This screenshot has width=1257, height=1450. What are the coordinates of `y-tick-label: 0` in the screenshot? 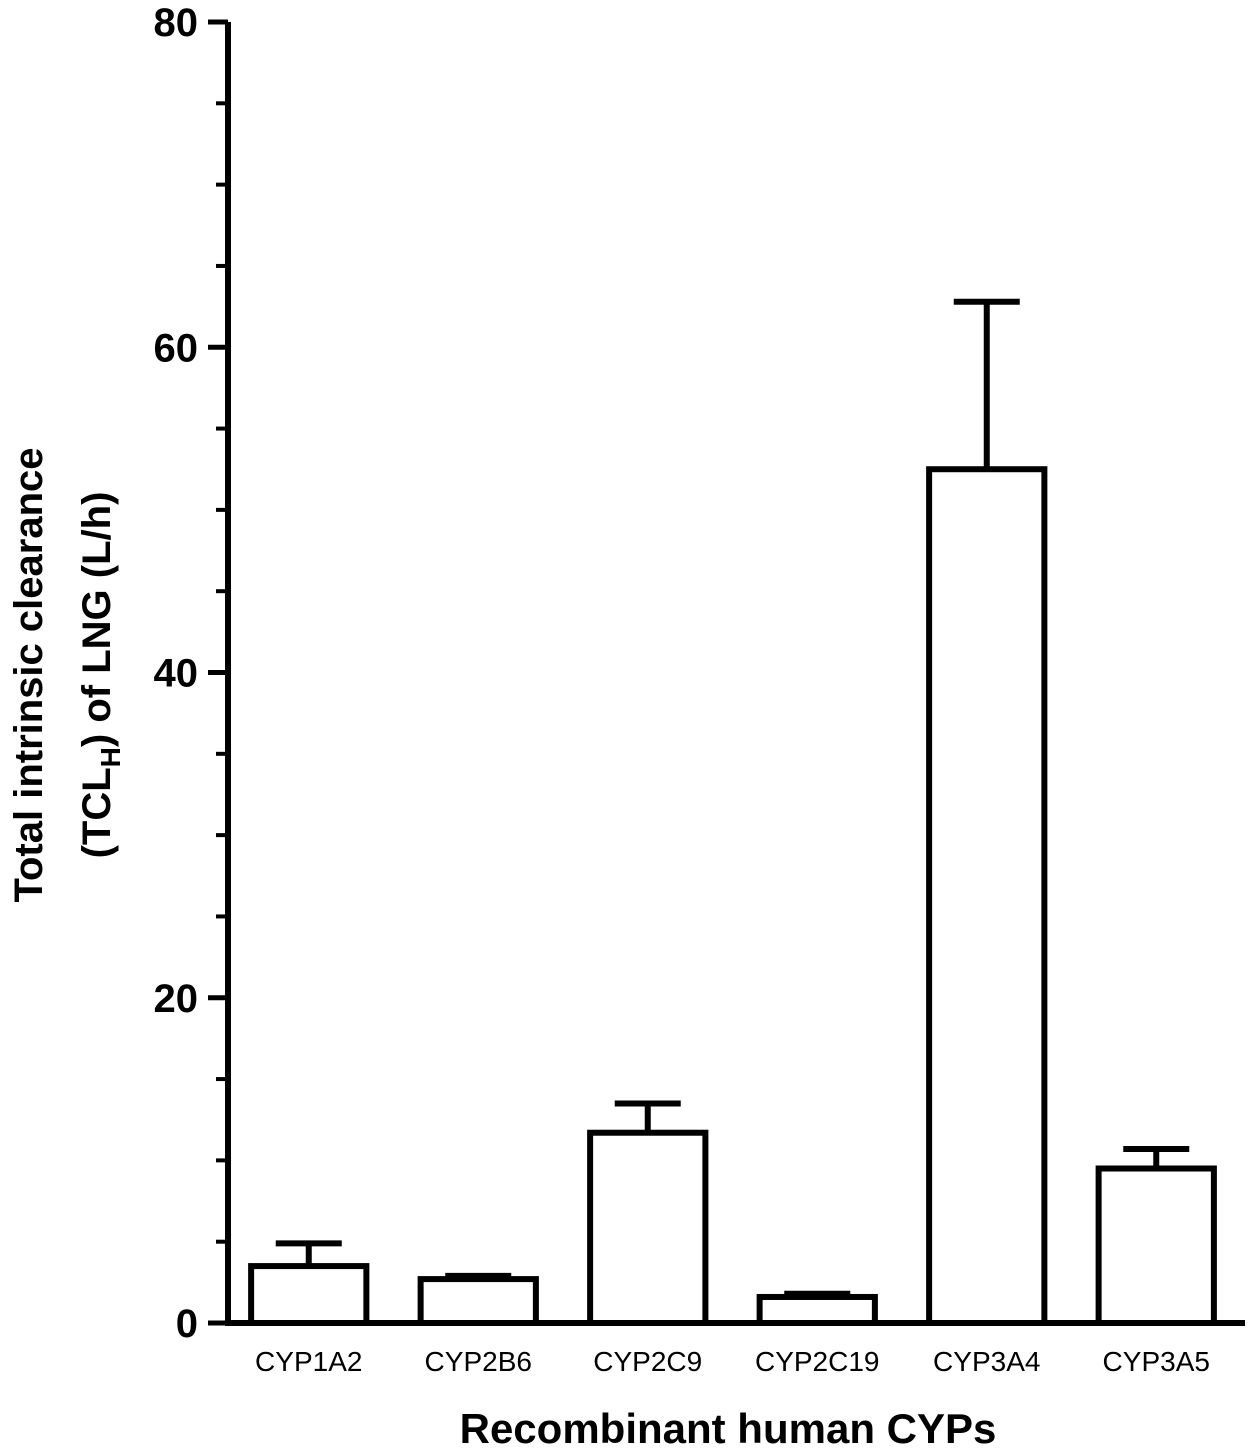 It's located at (187, 1324).